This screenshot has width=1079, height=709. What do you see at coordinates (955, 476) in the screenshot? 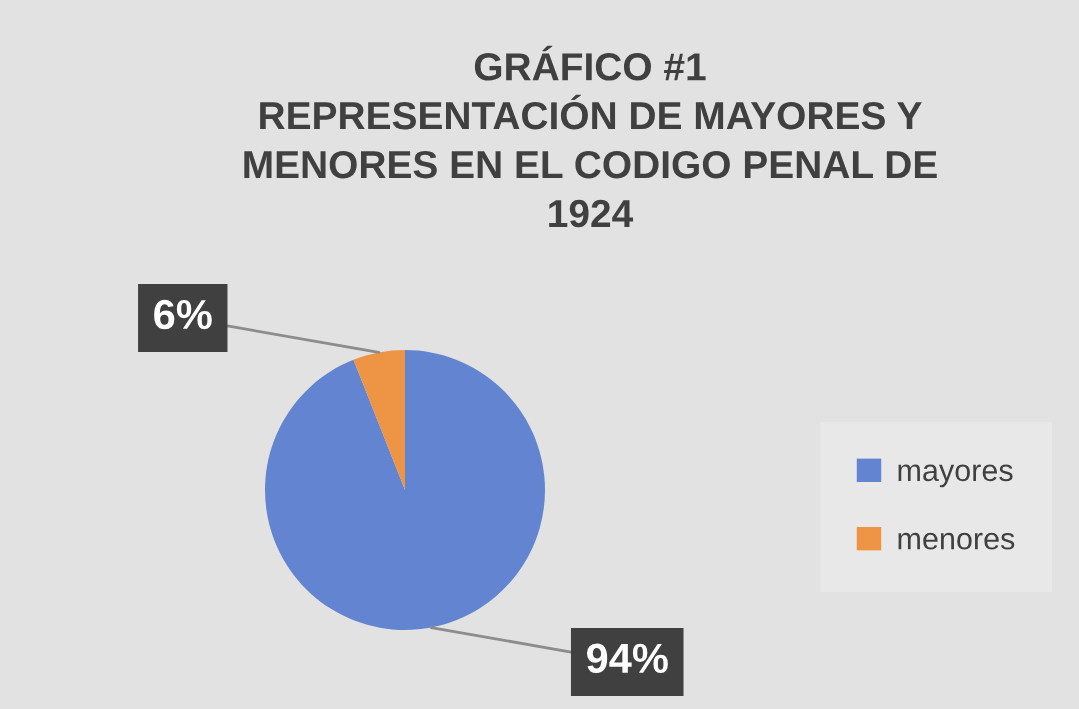
I see `legend-label: mayores` at bounding box center [955, 476].